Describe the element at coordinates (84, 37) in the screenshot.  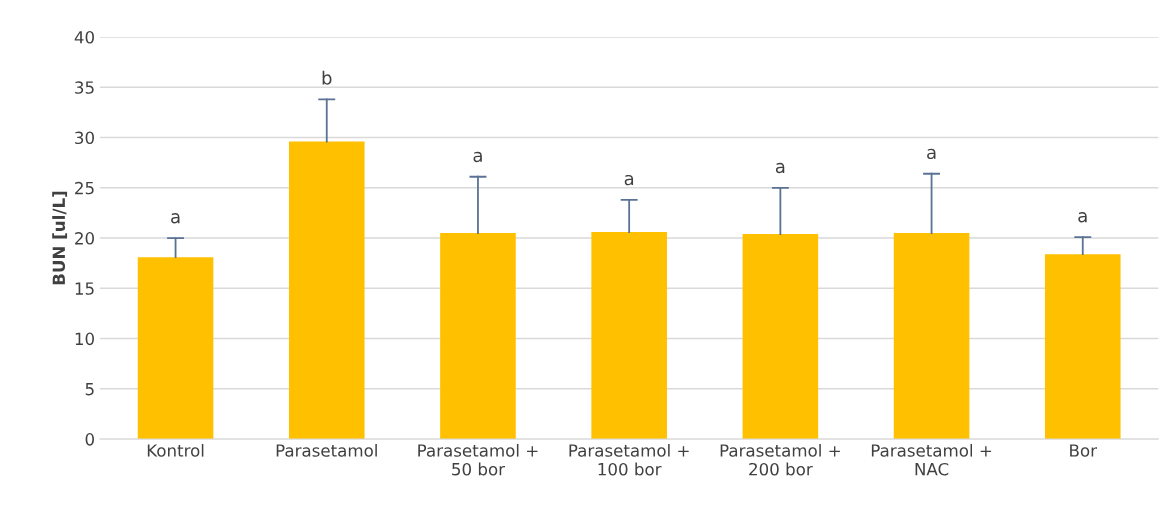
I see `y-tick-label: 40` at that location.